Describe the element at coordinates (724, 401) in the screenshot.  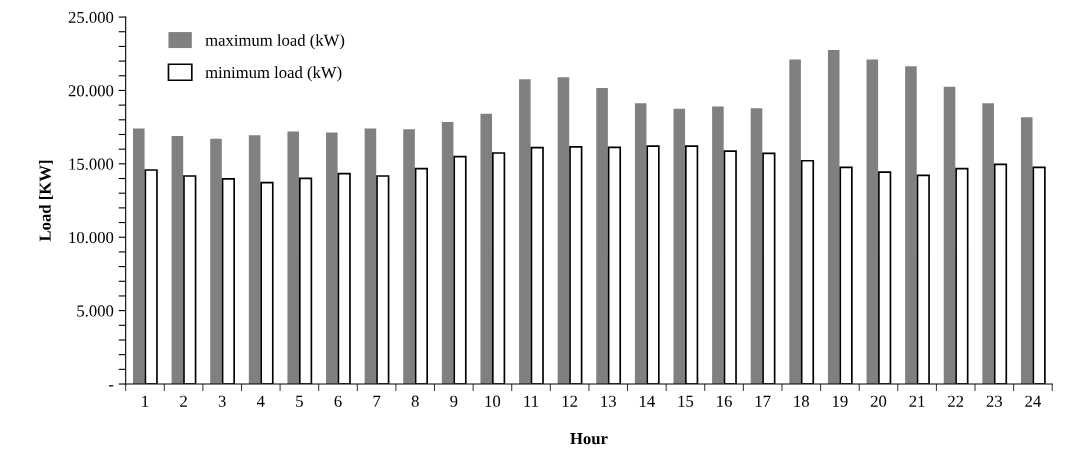
I see `x-tick-label: 16` at that location.